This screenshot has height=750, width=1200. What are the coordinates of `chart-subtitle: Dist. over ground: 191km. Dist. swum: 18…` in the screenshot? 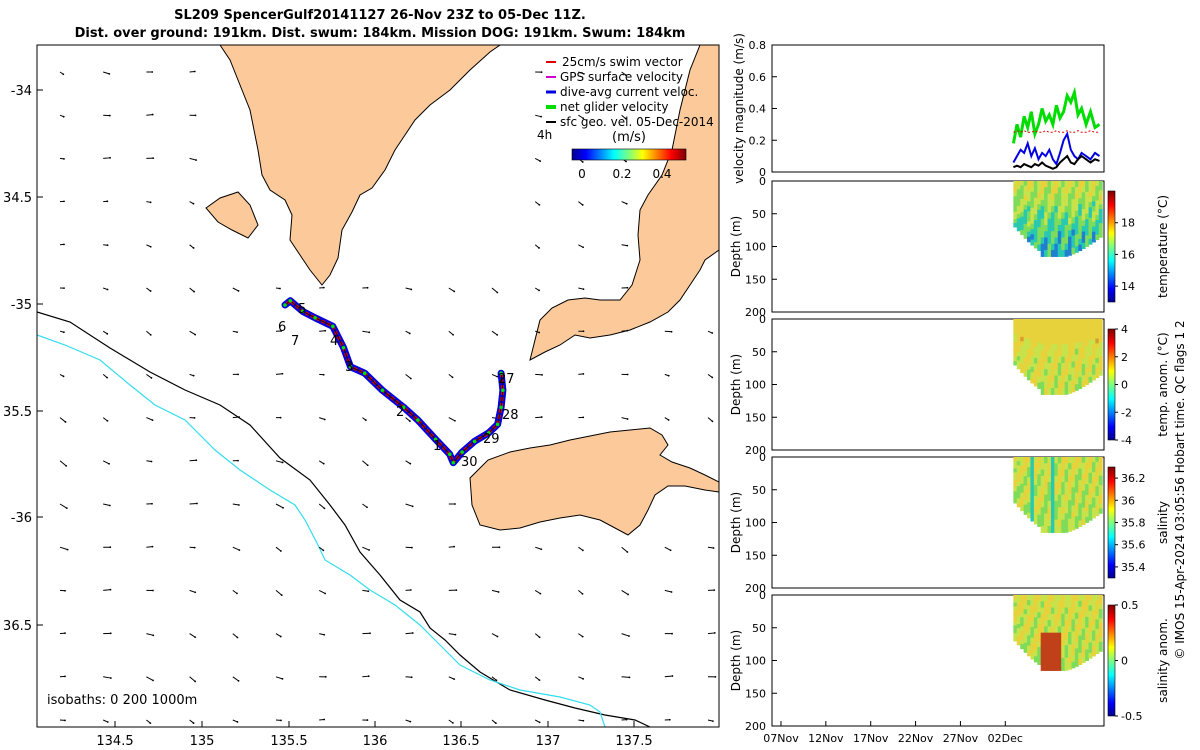 It's located at (380, 33).